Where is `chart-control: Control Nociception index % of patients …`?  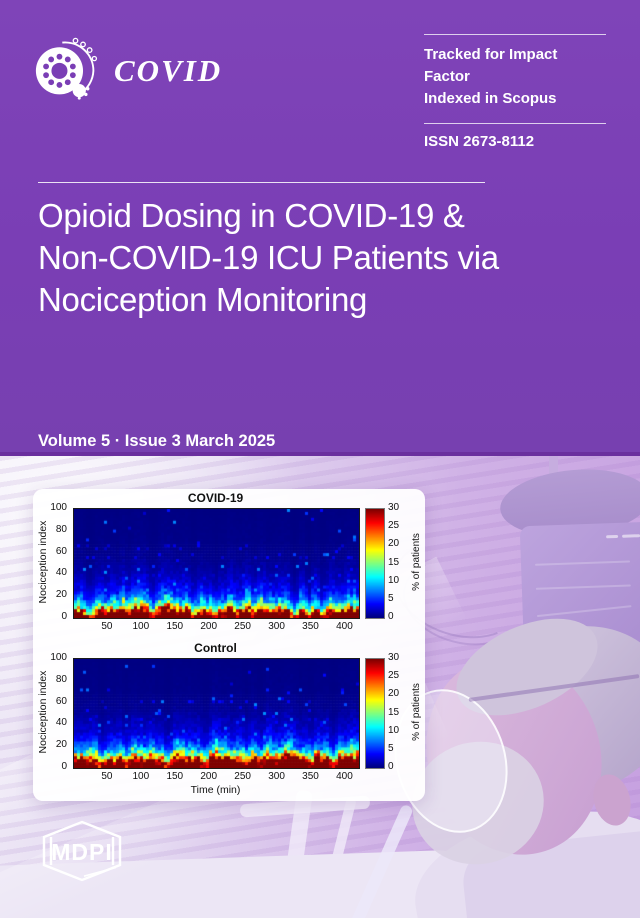
chart-control: Control Nociception index % of patients … is located at coordinates (229, 718).